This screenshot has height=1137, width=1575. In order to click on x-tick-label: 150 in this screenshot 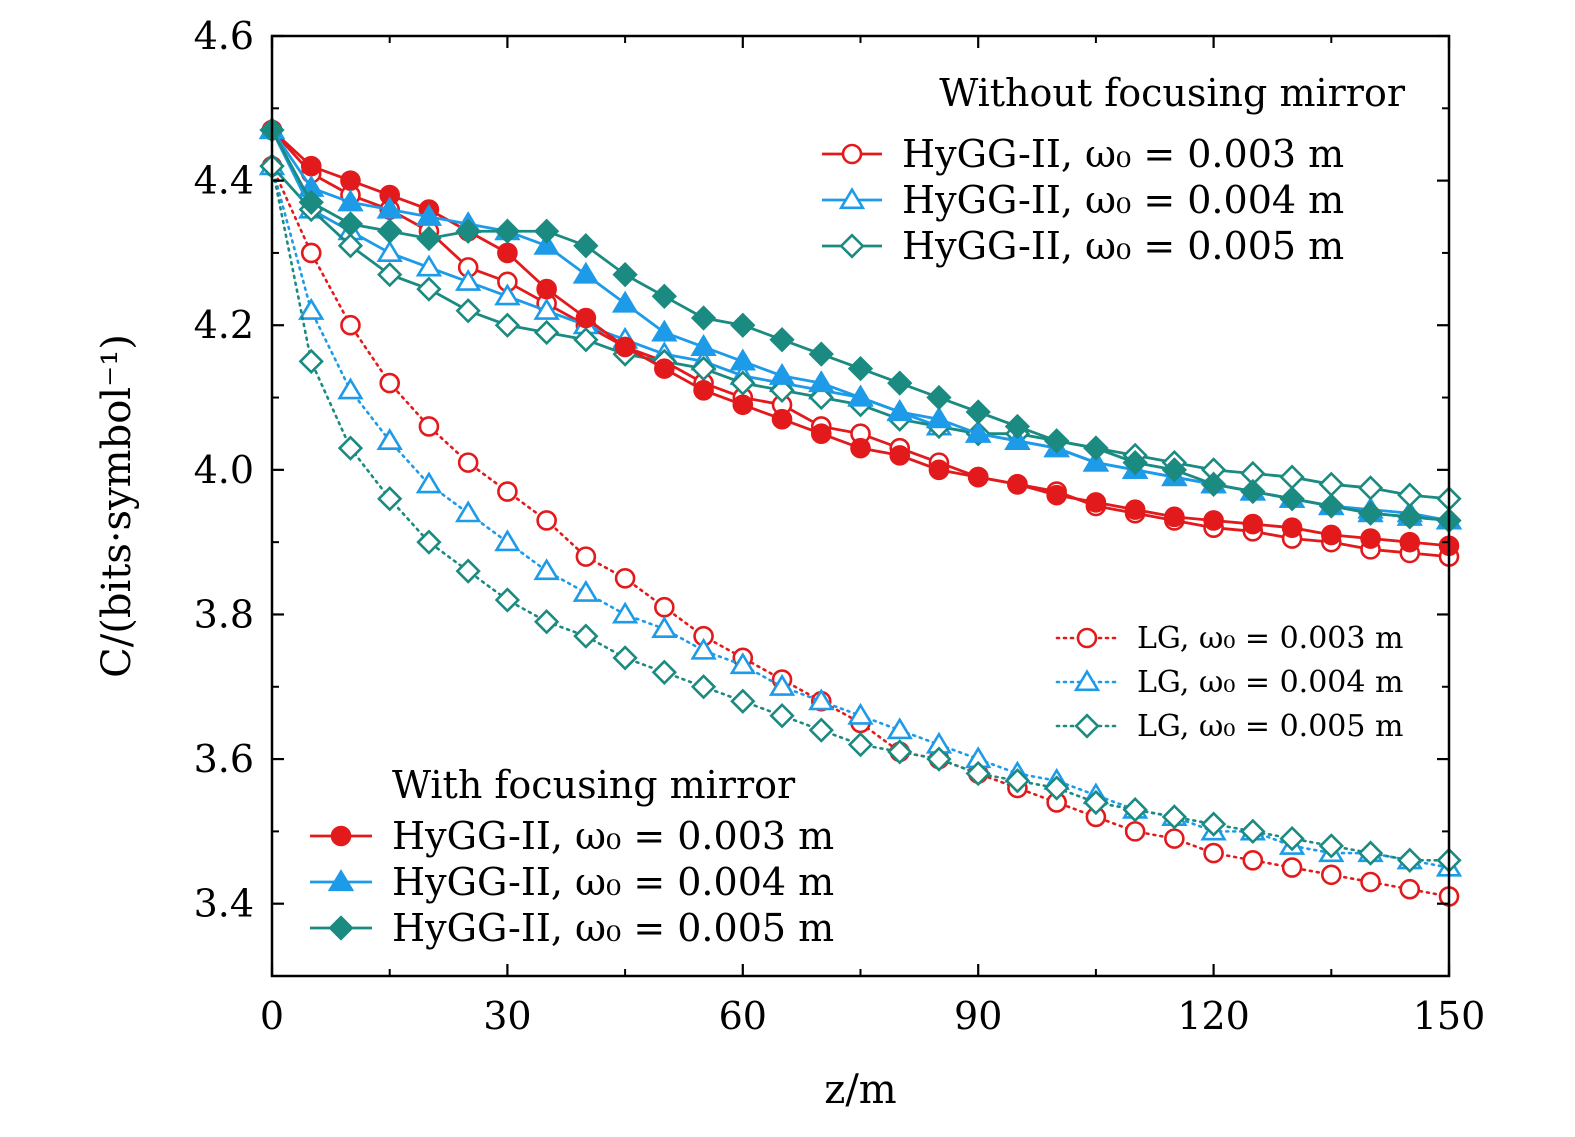, I will do `click(1449, 1016)`.